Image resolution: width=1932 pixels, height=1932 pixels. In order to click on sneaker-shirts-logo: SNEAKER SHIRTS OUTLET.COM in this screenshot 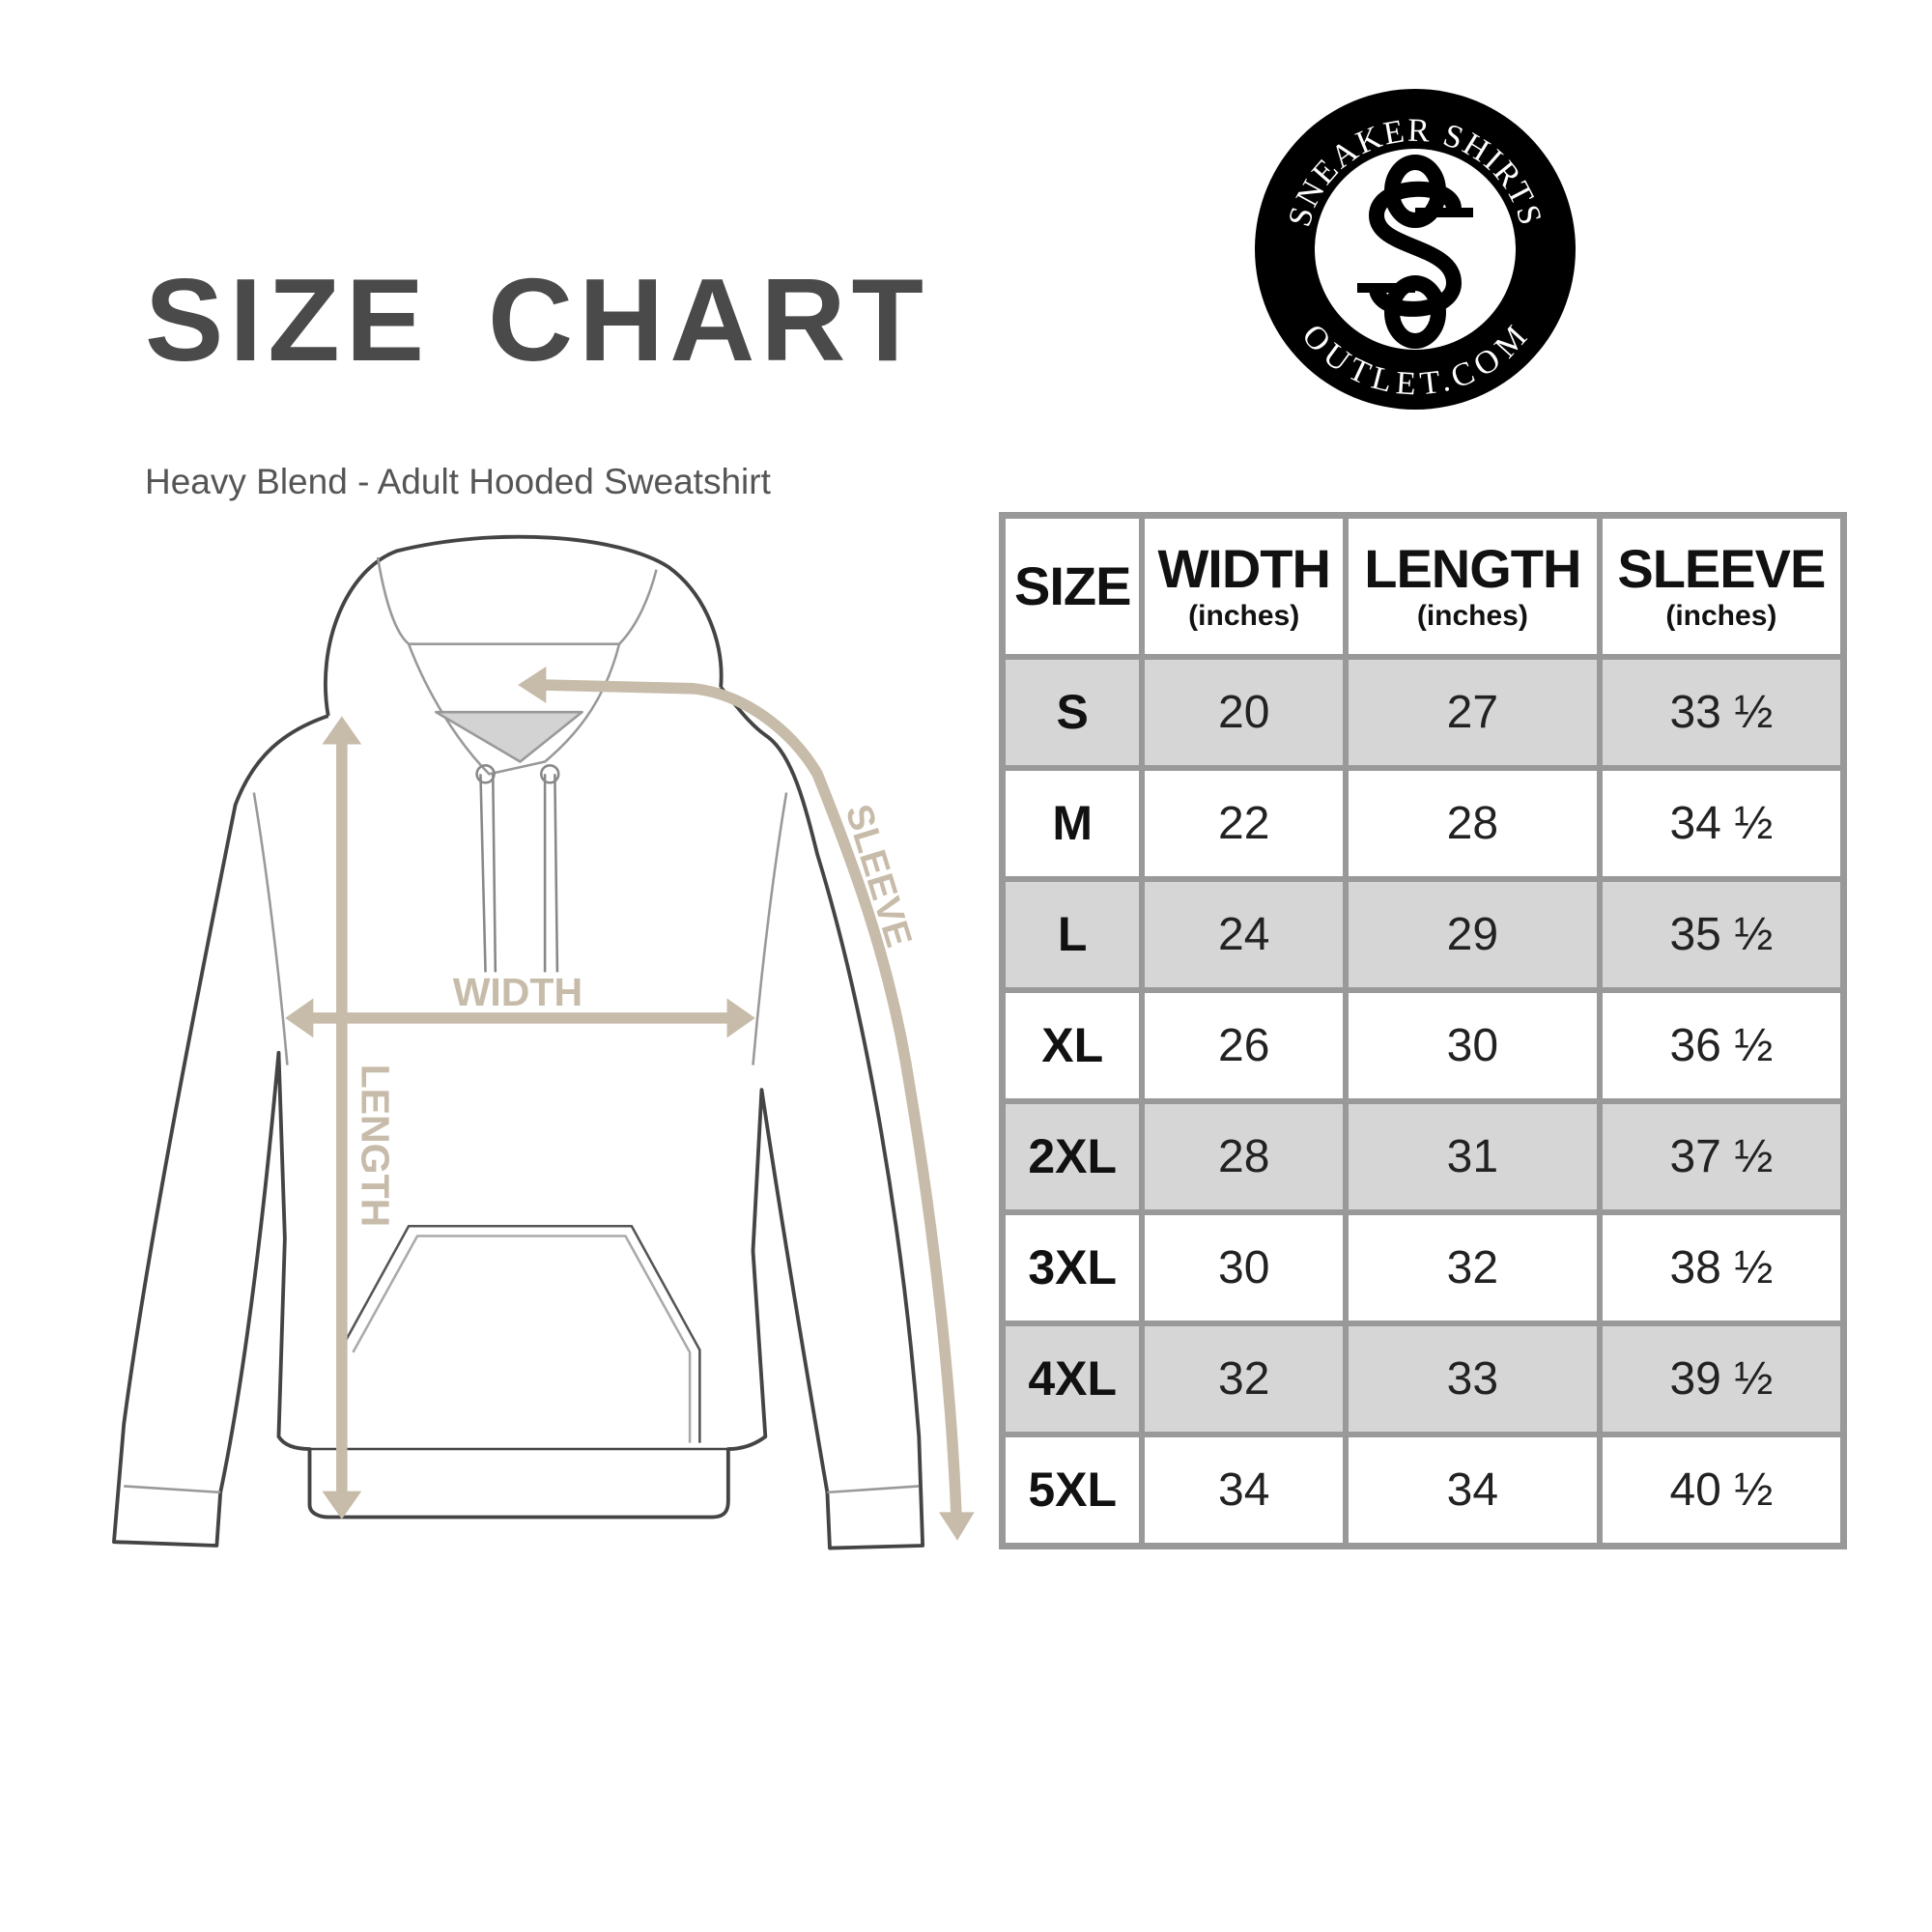, I will do `click(1415, 249)`.